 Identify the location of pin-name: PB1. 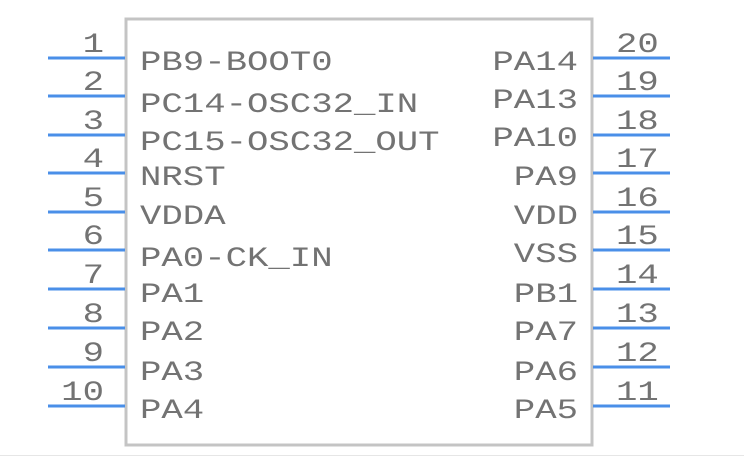
(546, 295).